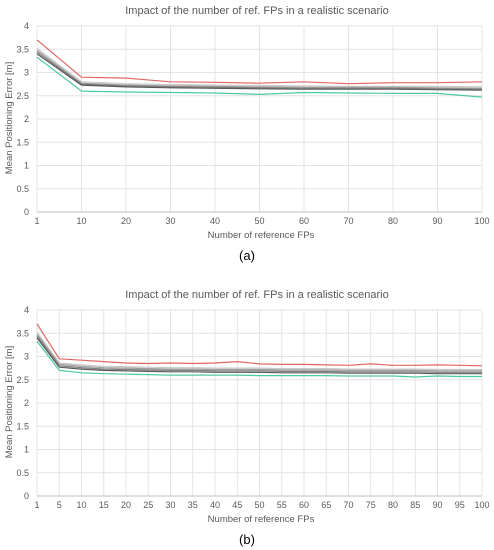  What do you see at coordinates (261, 519) in the screenshot?
I see `chart-b-xlabel: Number of reference FPs` at bounding box center [261, 519].